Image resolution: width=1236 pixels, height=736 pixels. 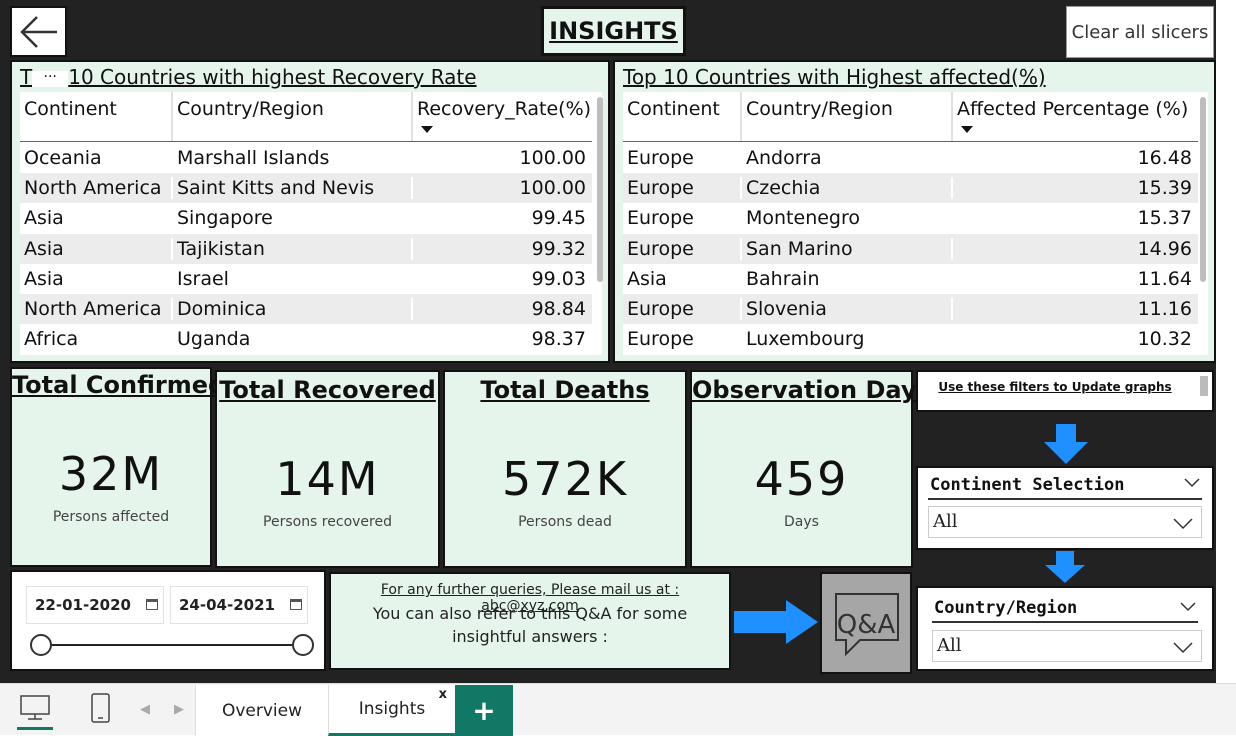 I want to click on kpi-subtitle: Persons affected, so click(x=111, y=517).